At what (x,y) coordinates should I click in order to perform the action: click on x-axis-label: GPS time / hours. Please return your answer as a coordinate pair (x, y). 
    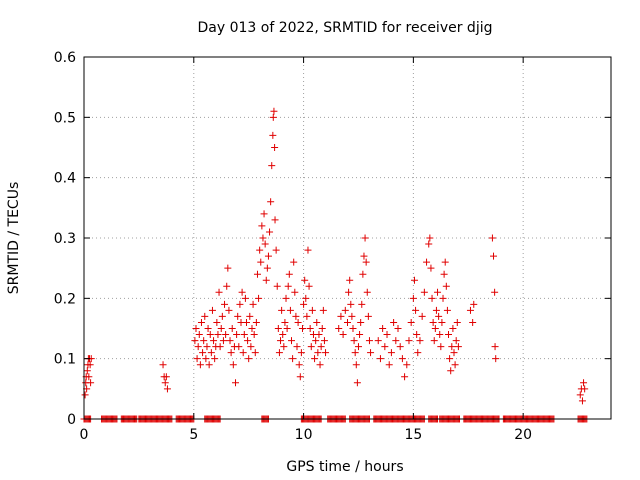
    Looking at the image, I should click on (344, 467).